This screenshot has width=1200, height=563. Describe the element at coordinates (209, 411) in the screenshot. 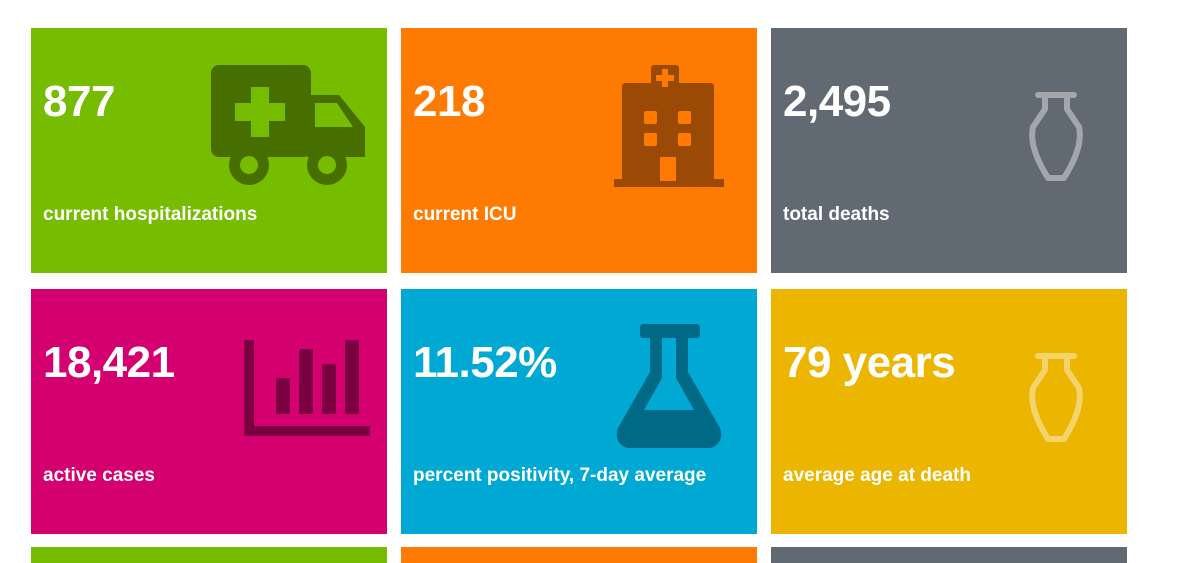

I see `stat-tile-active-cases: 18,421 active cases` at that location.